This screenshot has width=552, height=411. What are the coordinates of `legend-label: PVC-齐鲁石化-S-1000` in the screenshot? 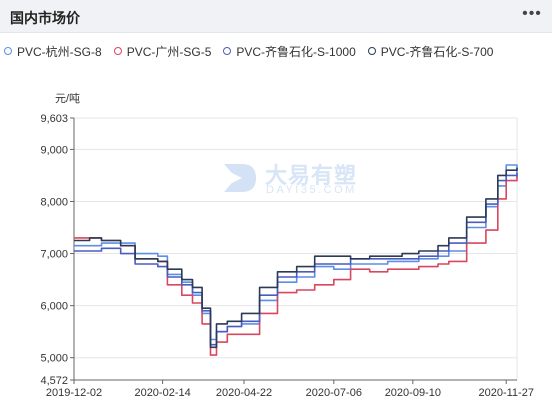 It's located at (296, 51).